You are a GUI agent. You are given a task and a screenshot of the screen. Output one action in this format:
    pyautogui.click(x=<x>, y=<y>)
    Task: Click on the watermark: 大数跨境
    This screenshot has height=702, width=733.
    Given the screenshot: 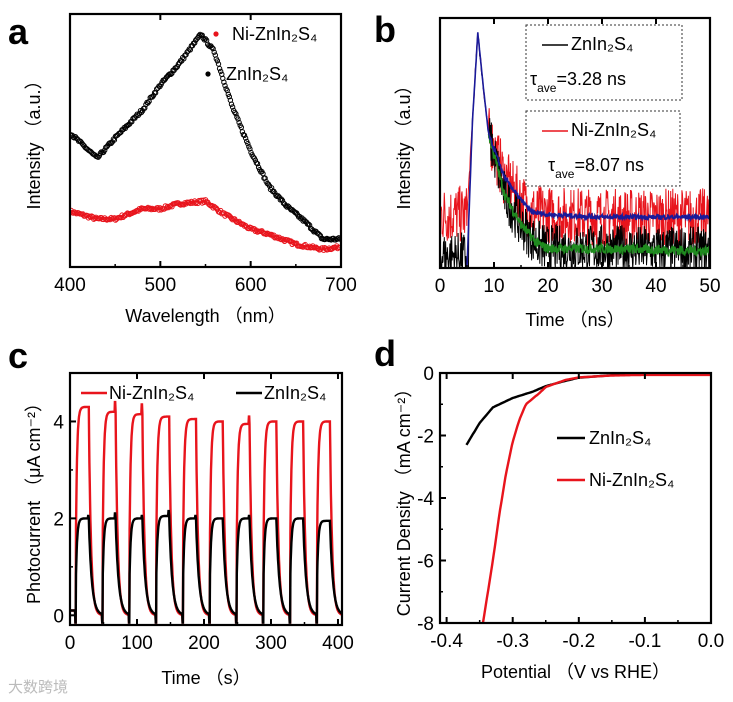 What is the action you would take?
    pyautogui.click(x=38, y=687)
    